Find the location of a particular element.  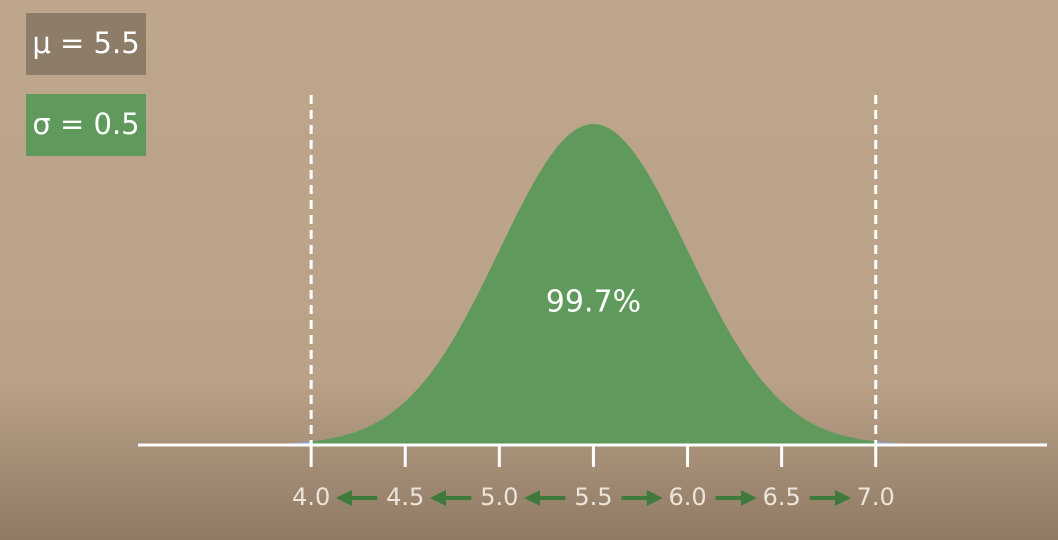

x-tick-label: 6.0 is located at coordinates (687, 497).